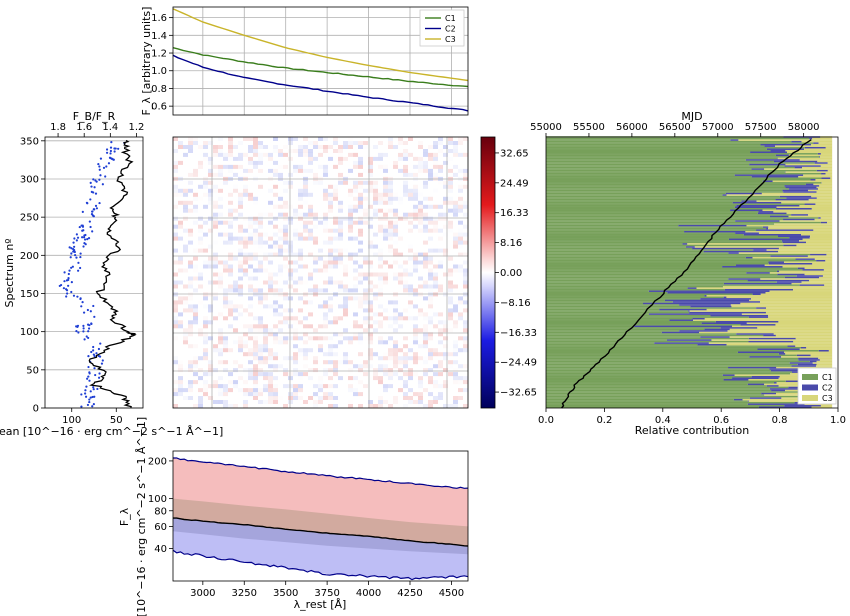 Image resolution: width=850 pixels, height=616 pixels. I want to click on plot-frame, so click(320, 61).